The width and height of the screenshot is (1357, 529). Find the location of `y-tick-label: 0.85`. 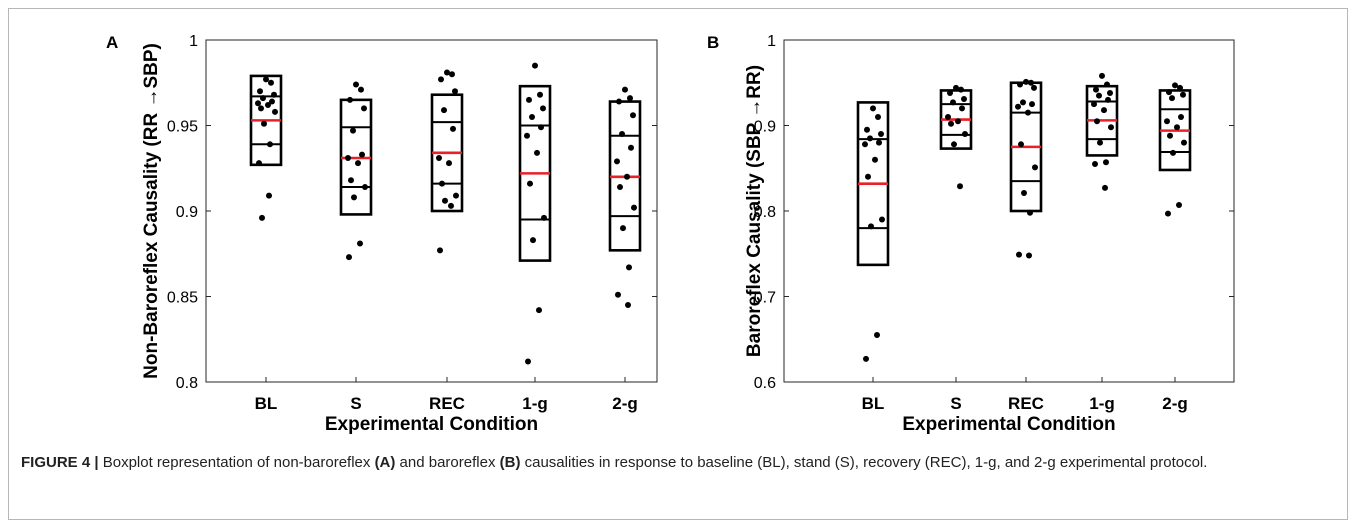

y-tick-label: 0.85 is located at coordinates (182, 298).